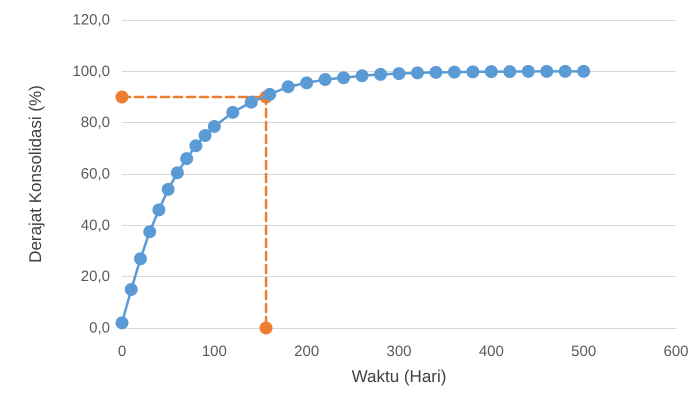  What do you see at coordinates (91, 20) in the screenshot?
I see `y-tick-label: 120,0` at bounding box center [91, 20].